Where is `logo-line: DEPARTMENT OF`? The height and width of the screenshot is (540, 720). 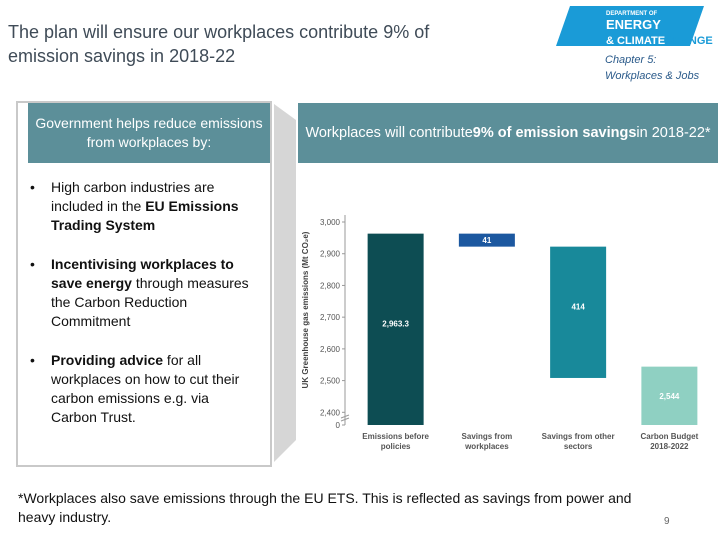
logo-line: DEPARTMENT OF is located at coordinates (632, 14).